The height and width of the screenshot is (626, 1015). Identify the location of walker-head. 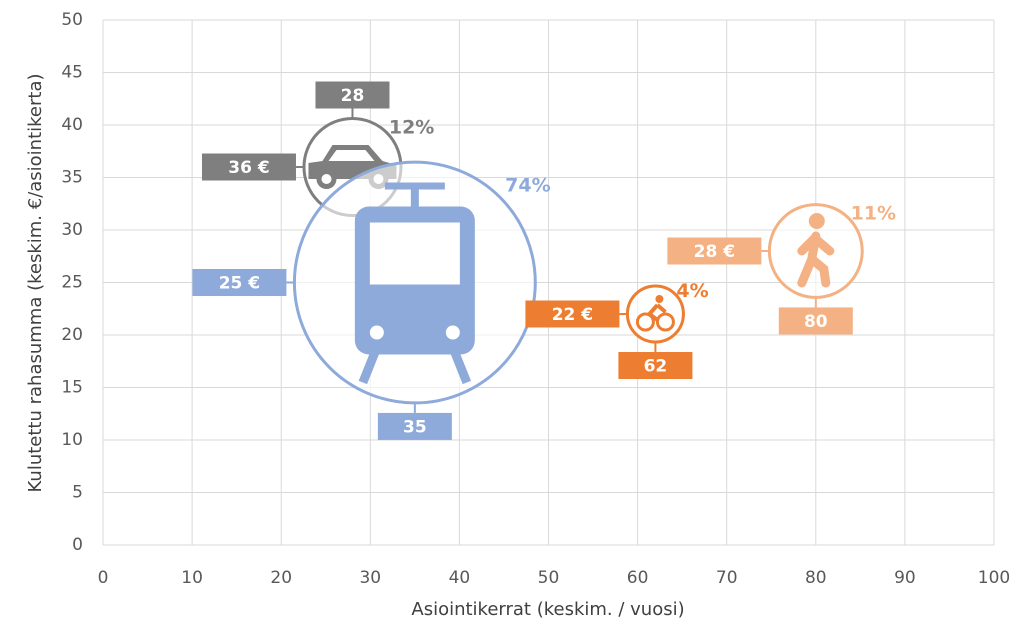
(816, 221).